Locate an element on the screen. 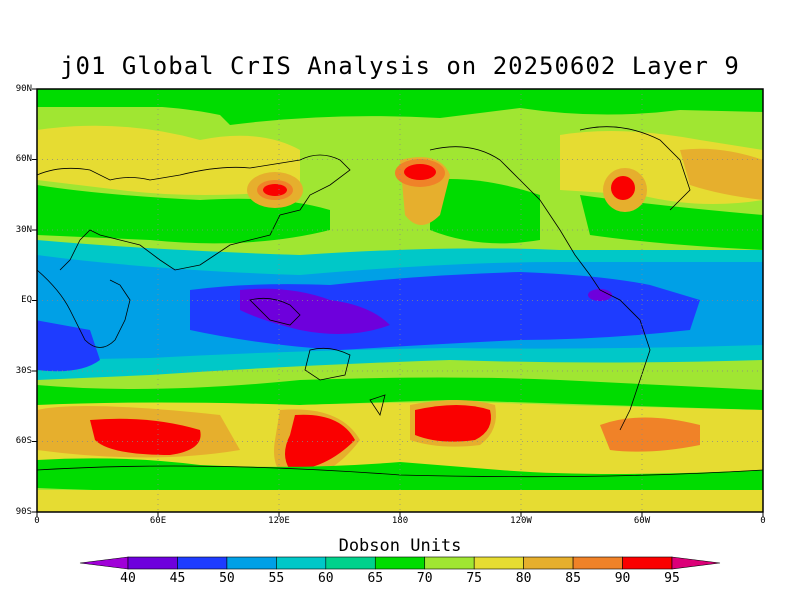  lon-label-120e: 120E is located at coordinates (279, 521).